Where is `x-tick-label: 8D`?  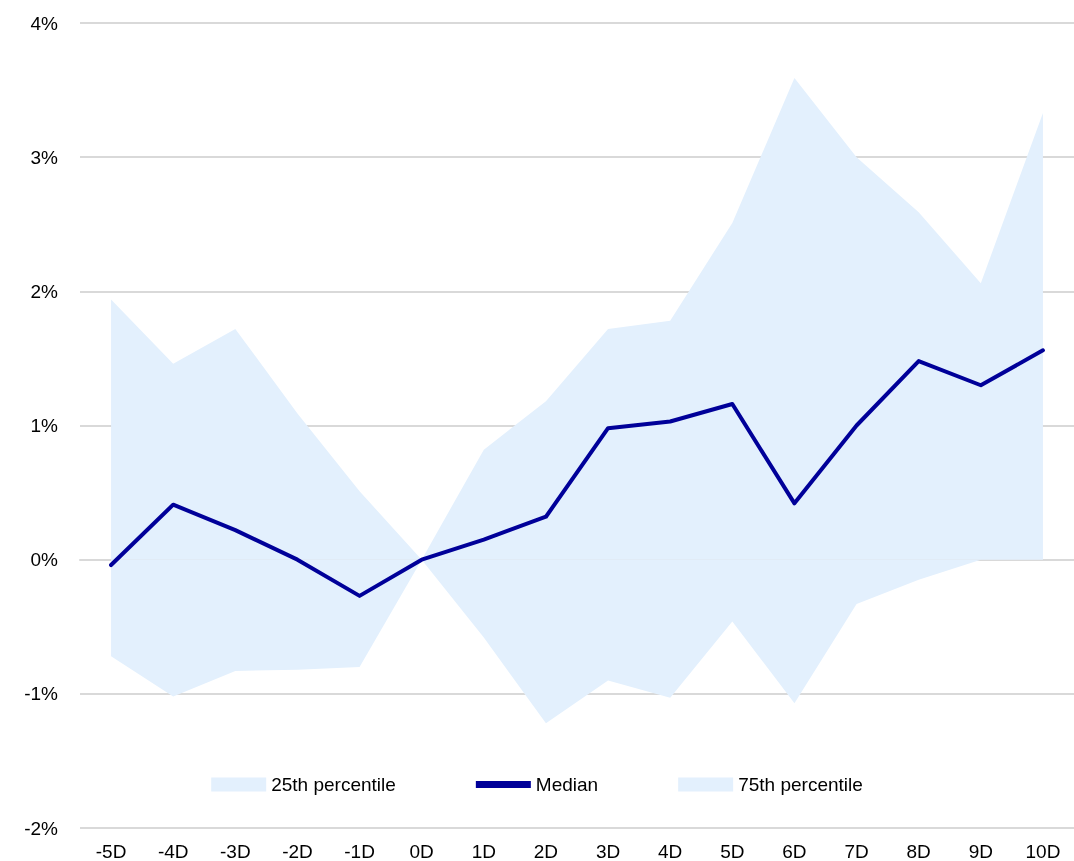
x-tick-label: 8D is located at coordinates (918, 851).